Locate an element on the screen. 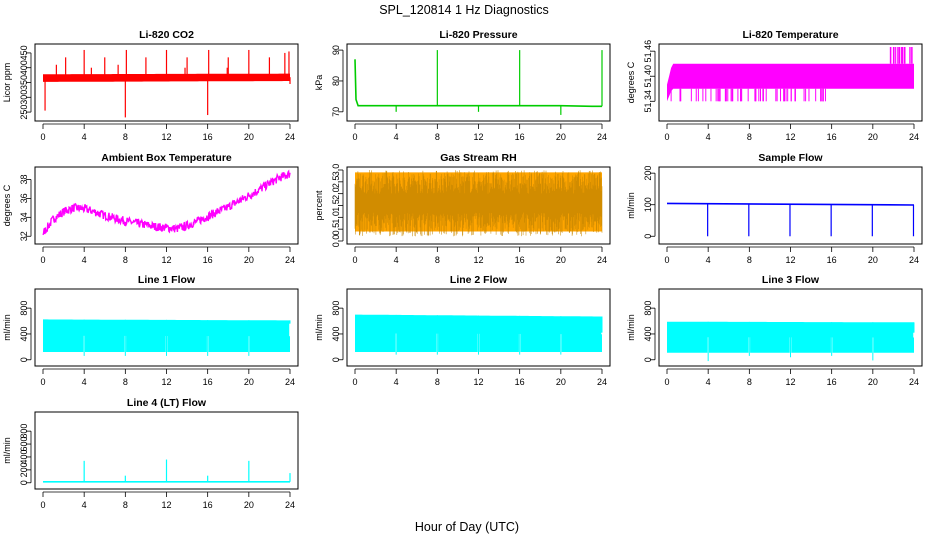 The width and height of the screenshot is (936, 540). data-hatch is located at coordinates (478, 203).